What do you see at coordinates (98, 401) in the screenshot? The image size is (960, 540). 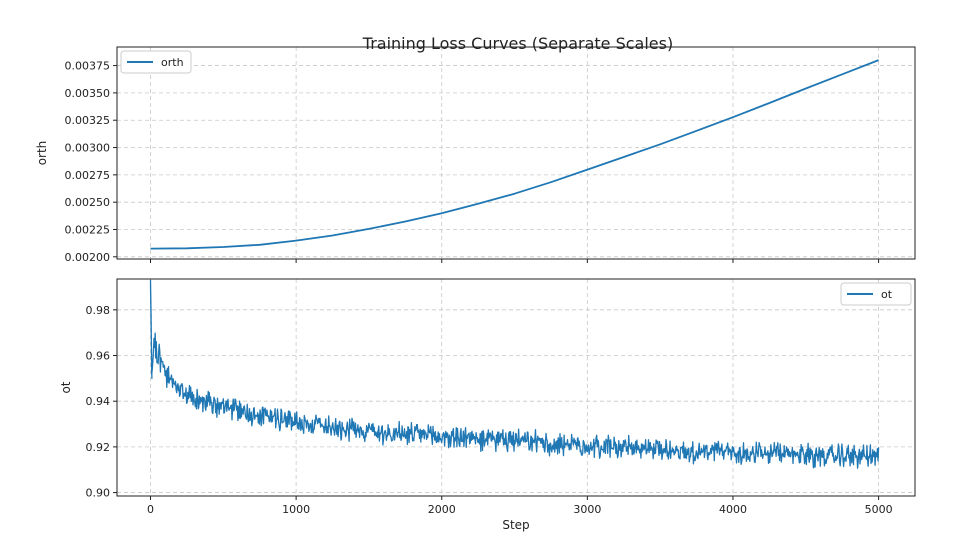 I see `y-tick-label: 0.94` at bounding box center [98, 401].